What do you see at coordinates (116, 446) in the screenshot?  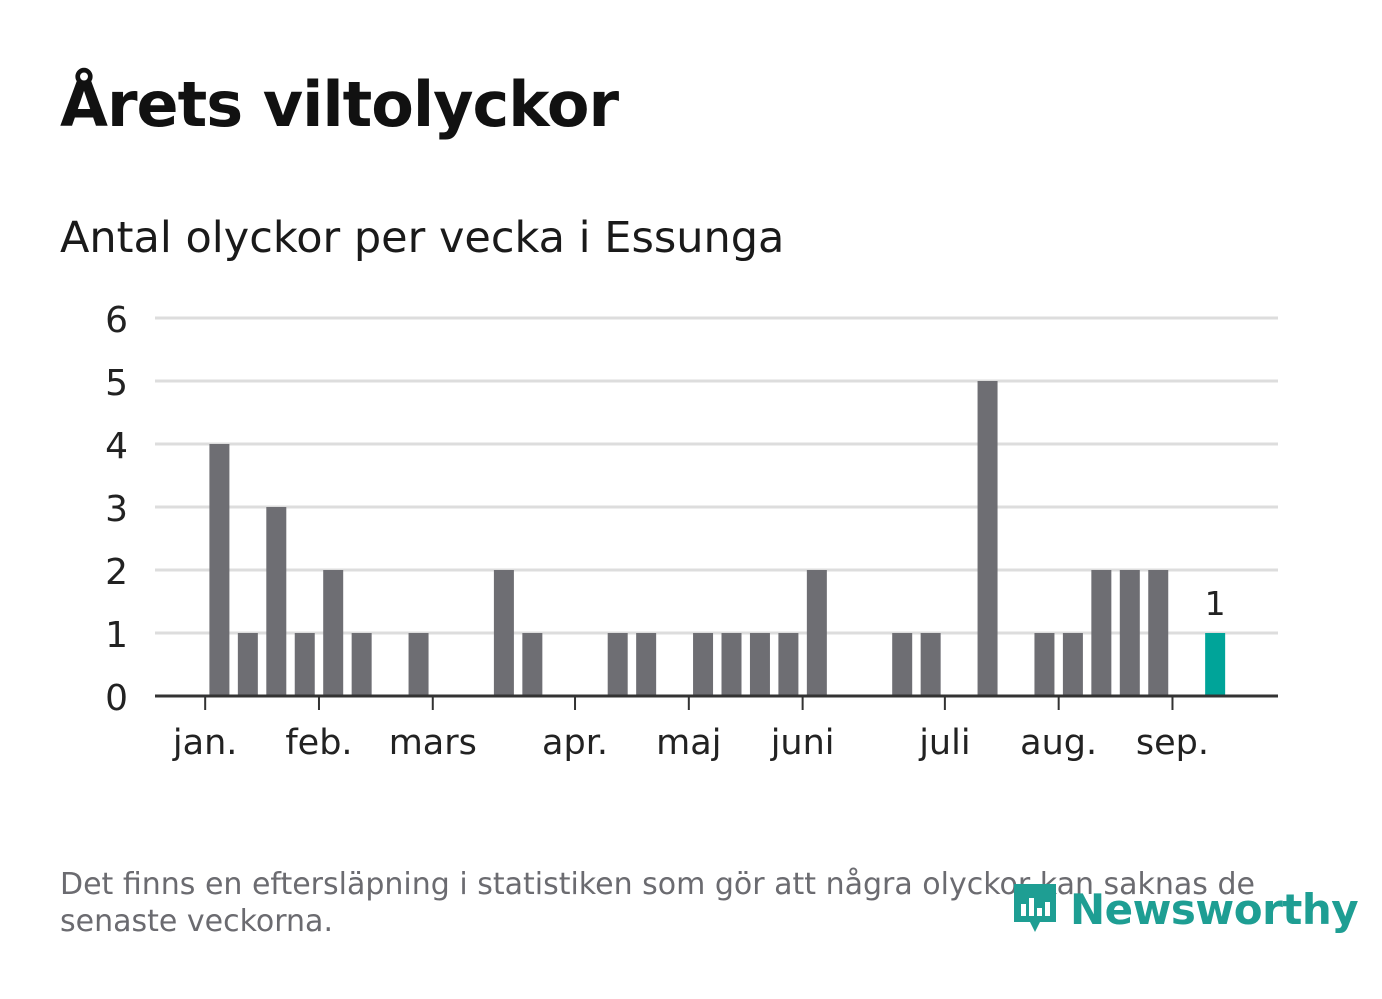 I see `y-tick-label: 4` at bounding box center [116, 446].